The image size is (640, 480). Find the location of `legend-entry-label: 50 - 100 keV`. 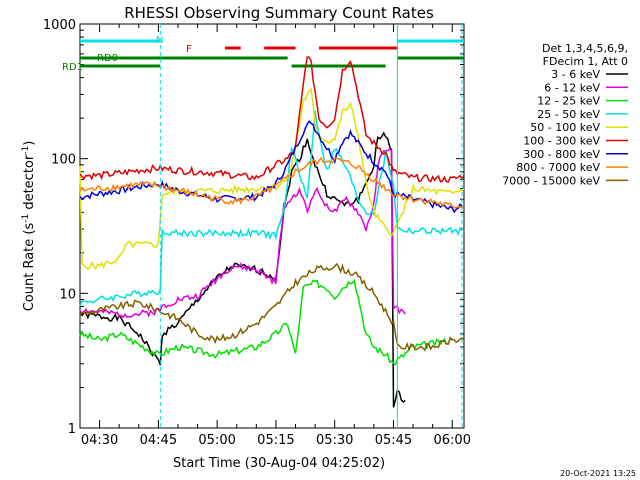

legend-entry-label: 50 - 100 keV is located at coordinates (565, 127).